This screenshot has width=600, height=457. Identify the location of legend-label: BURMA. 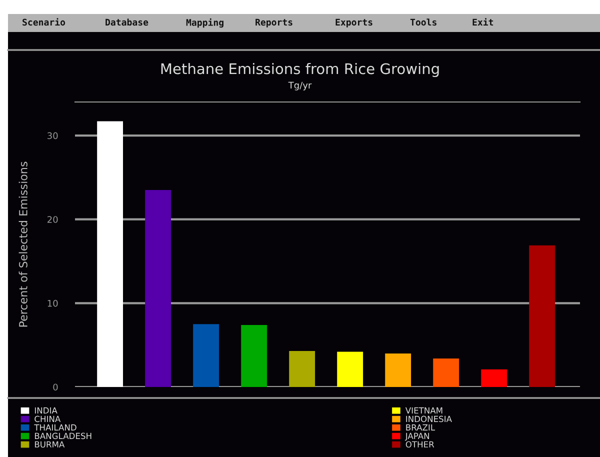
(49, 444).